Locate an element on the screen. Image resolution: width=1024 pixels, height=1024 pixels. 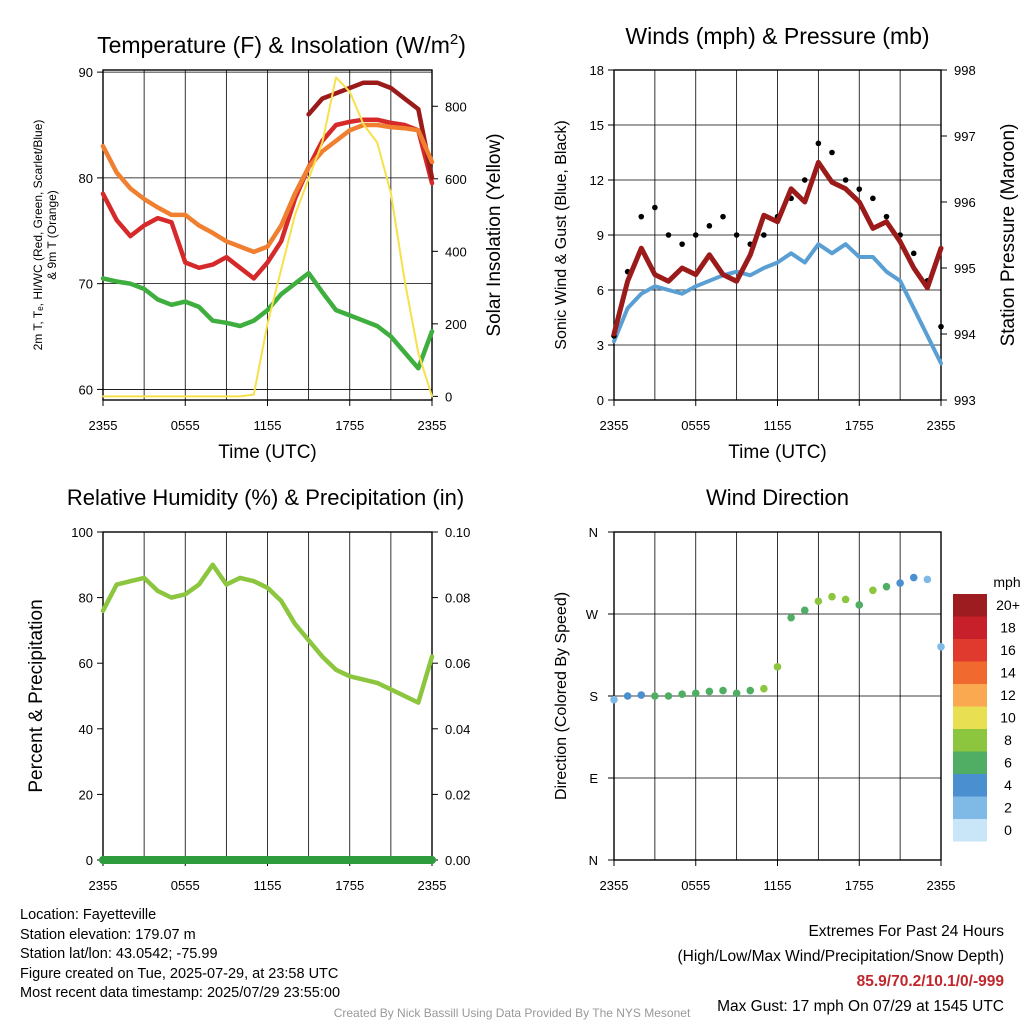
y-axis-label: Percent & Precipitation is located at coordinates (36, 695).